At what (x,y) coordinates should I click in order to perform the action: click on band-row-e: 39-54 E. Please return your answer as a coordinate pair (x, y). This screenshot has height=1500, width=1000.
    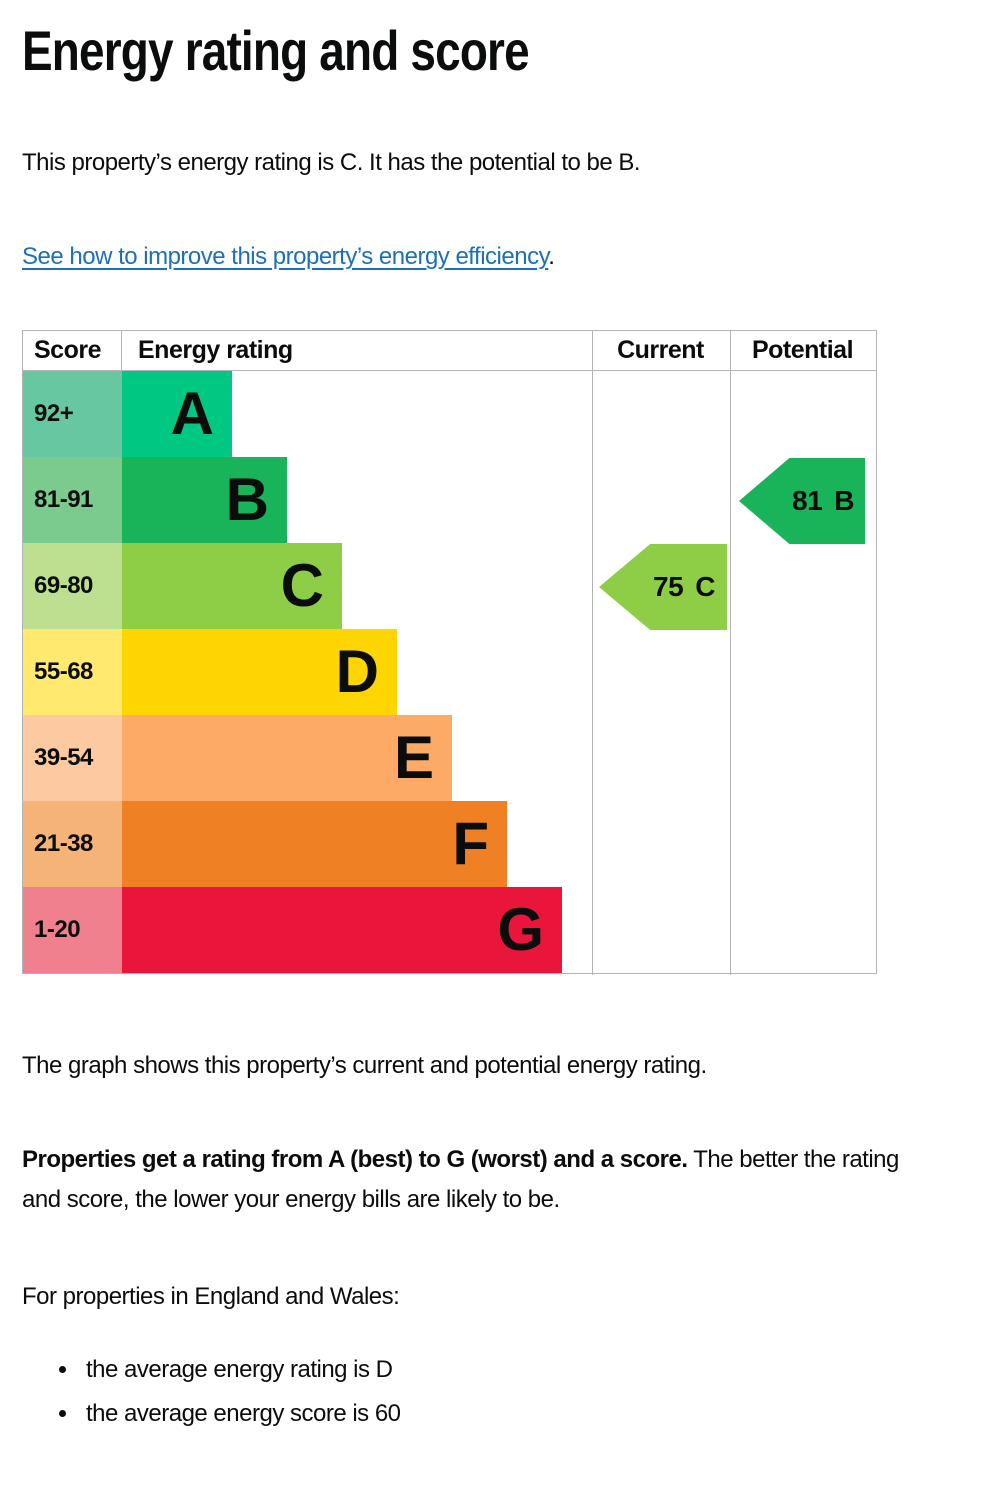
    Looking at the image, I should click on (449, 758).